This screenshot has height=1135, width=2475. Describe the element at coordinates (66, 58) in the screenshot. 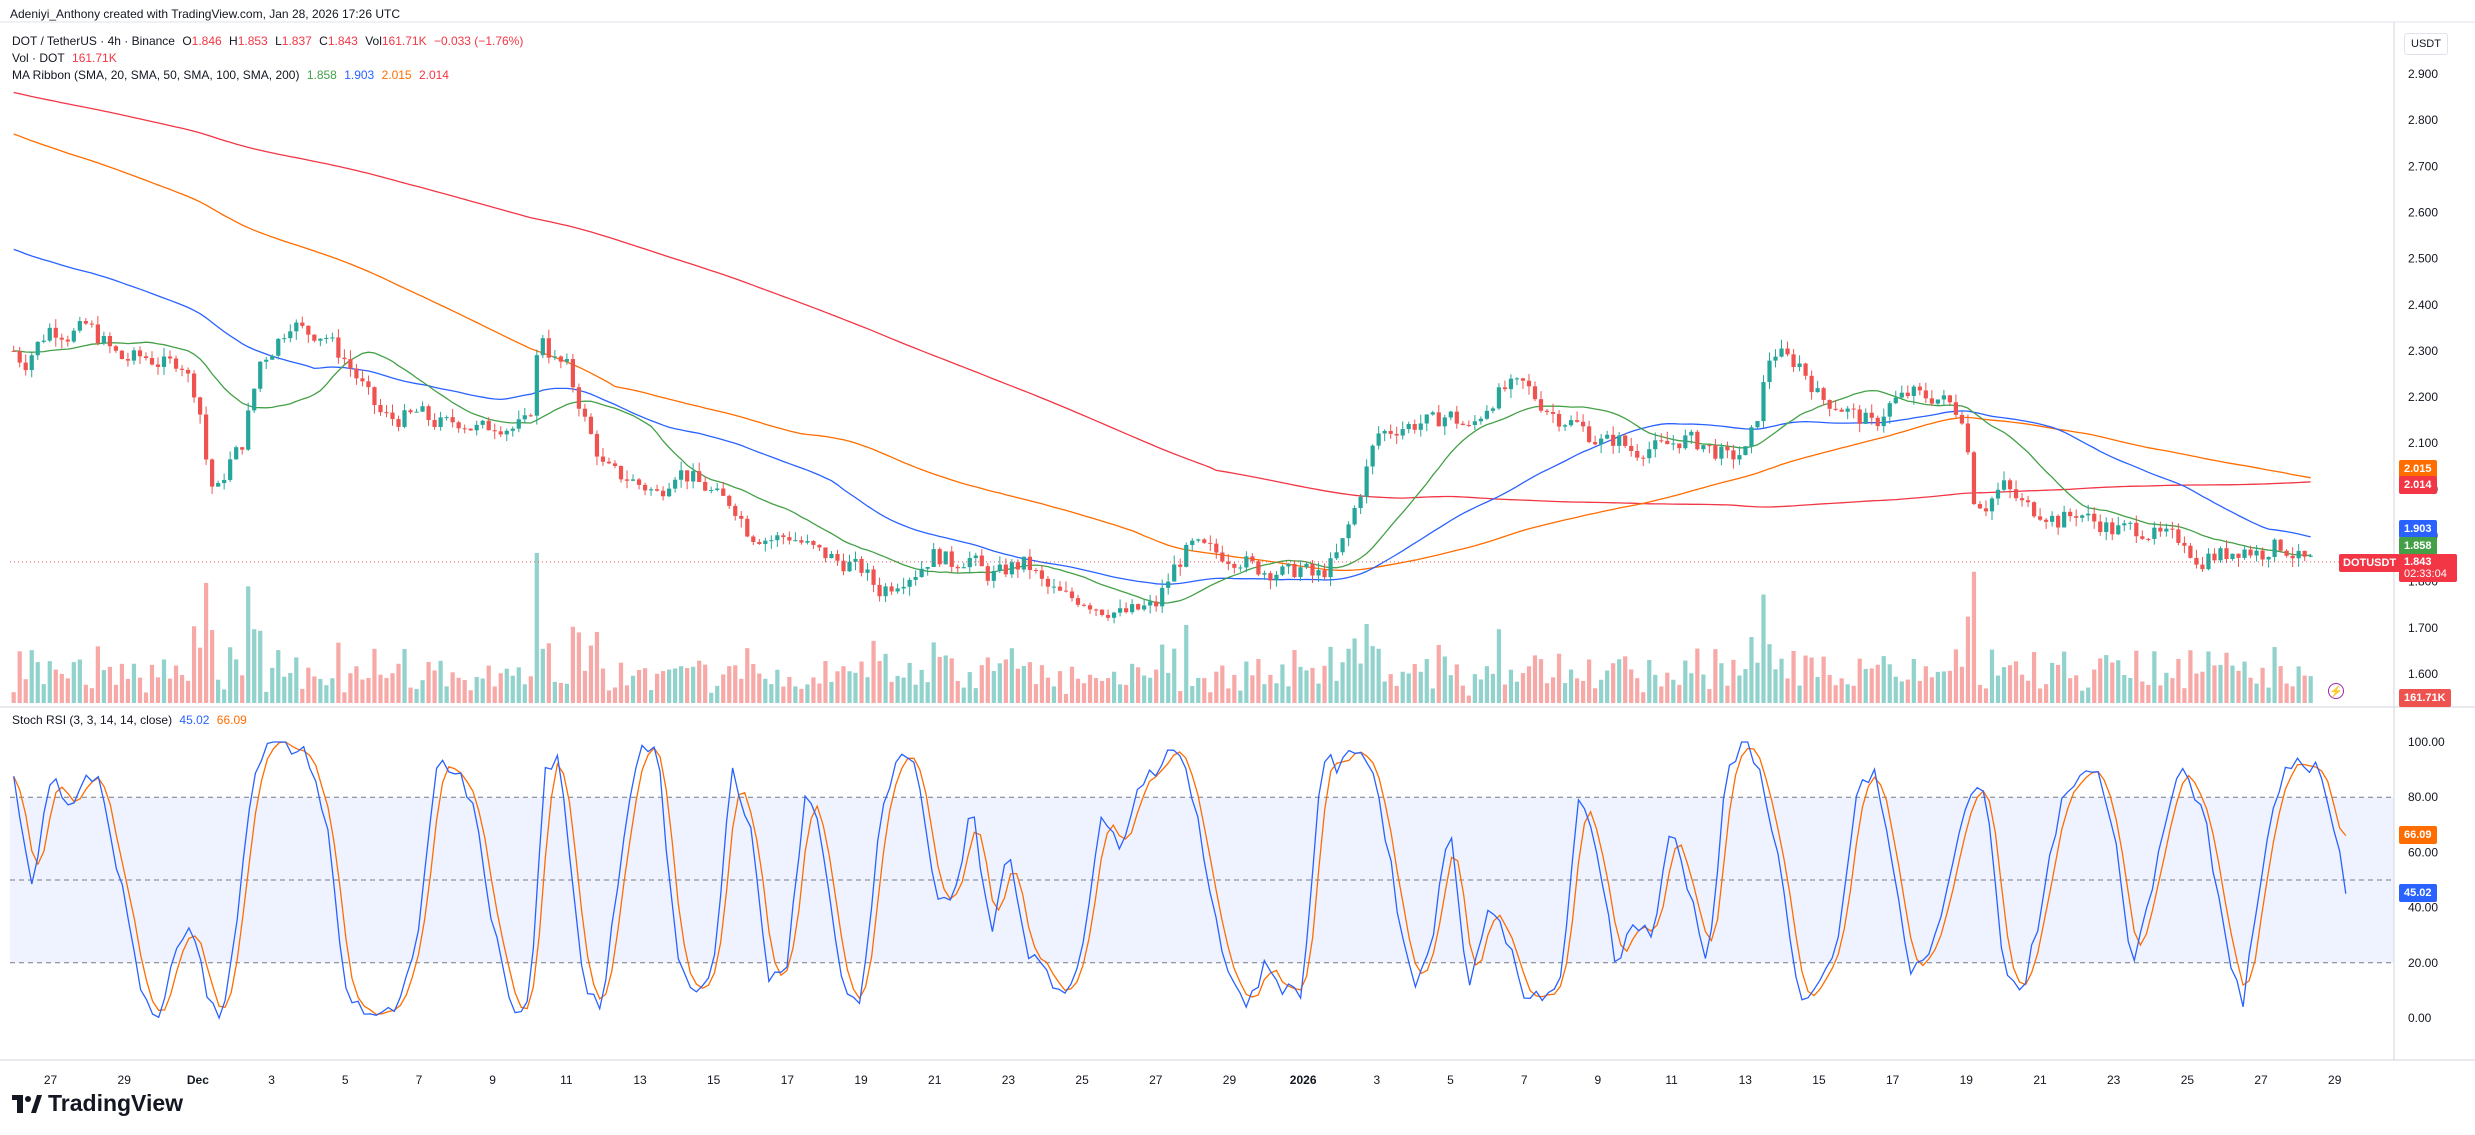

I see `volume-legend: Vol · DOT 161.71K` at that location.